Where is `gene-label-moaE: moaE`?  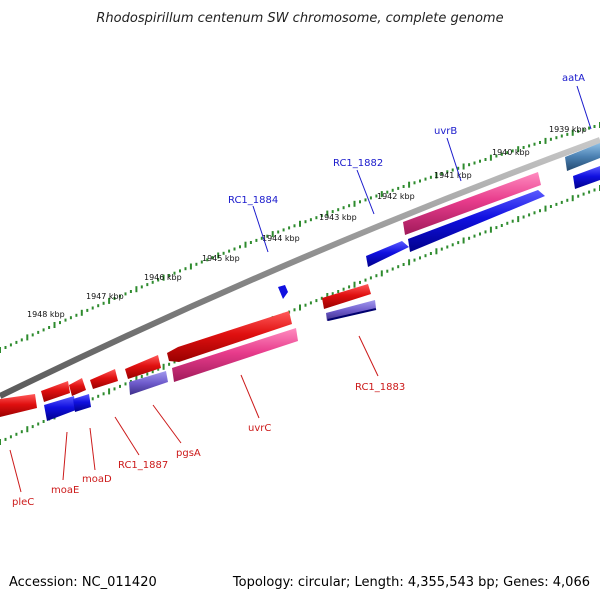 gene-label-moaE: moaE is located at coordinates (65, 490).